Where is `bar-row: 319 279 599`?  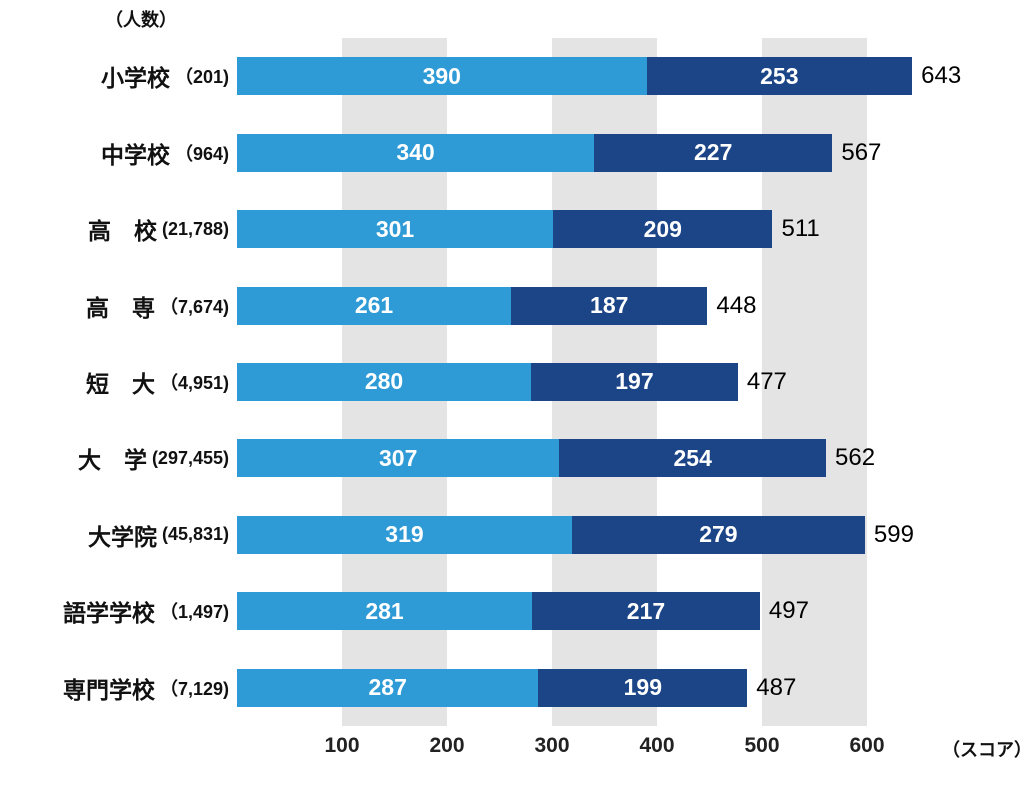 bar-row: 319 279 599 is located at coordinates (630, 535).